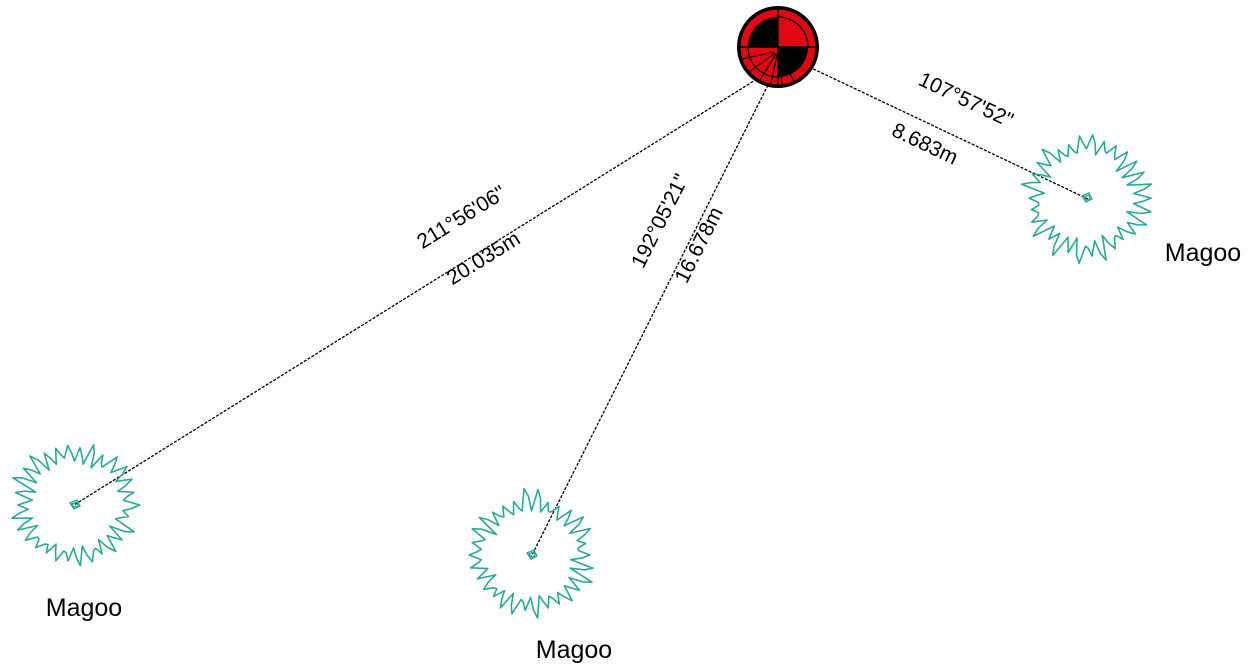  What do you see at coordinates (574, 650) in the screenshot?
I see `tree-label-2: Magoo` at bounding box center [574, 650].